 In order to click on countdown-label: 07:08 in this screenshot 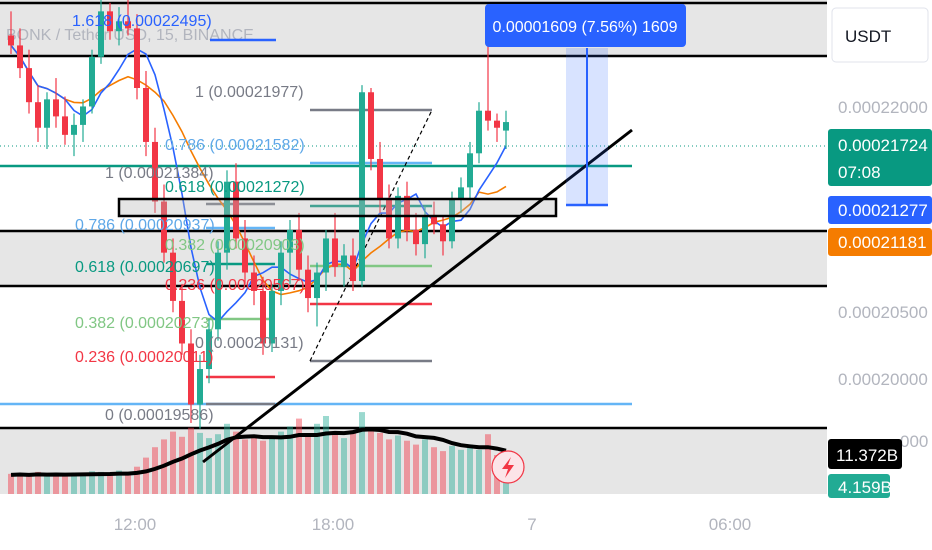, I will do `click(859, 172)`.